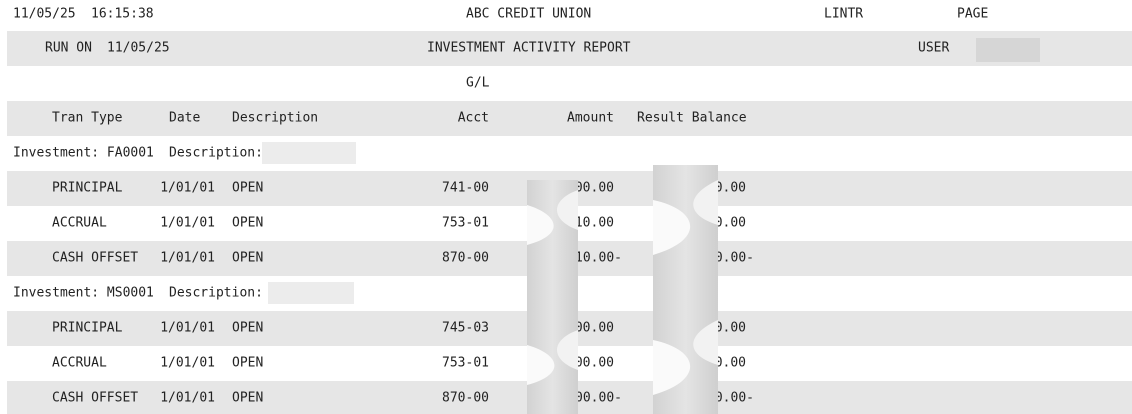 Image resolution: width=1132 pixels, height=414 pixels. What do you see at coordinates (275, 118) in the screenshot?
I see `column-header: Description` at bounding box center [275, 118].